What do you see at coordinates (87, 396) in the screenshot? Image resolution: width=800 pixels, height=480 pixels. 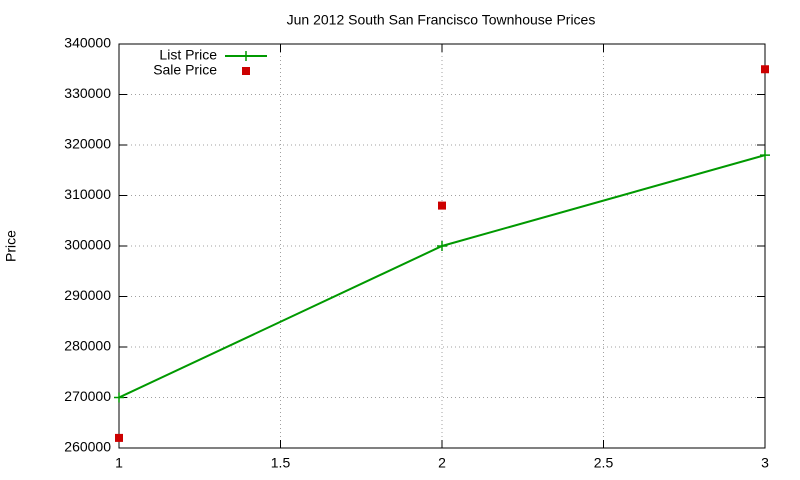 I see `y-tick-label: 270000` at bounding box center [87, 396].